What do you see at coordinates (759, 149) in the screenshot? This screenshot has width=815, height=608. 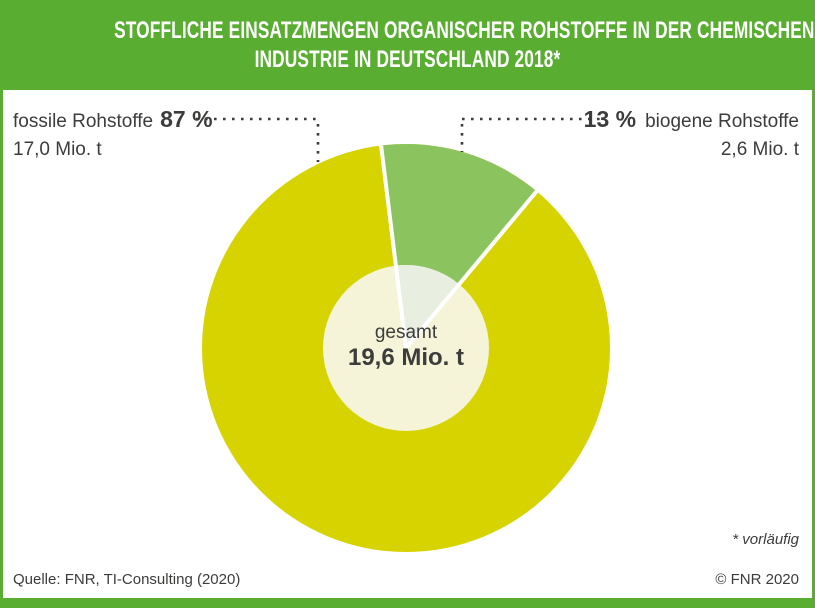 I see `biogenic-amount: 2,6 Mio. t` at bounding box center [759, 149].